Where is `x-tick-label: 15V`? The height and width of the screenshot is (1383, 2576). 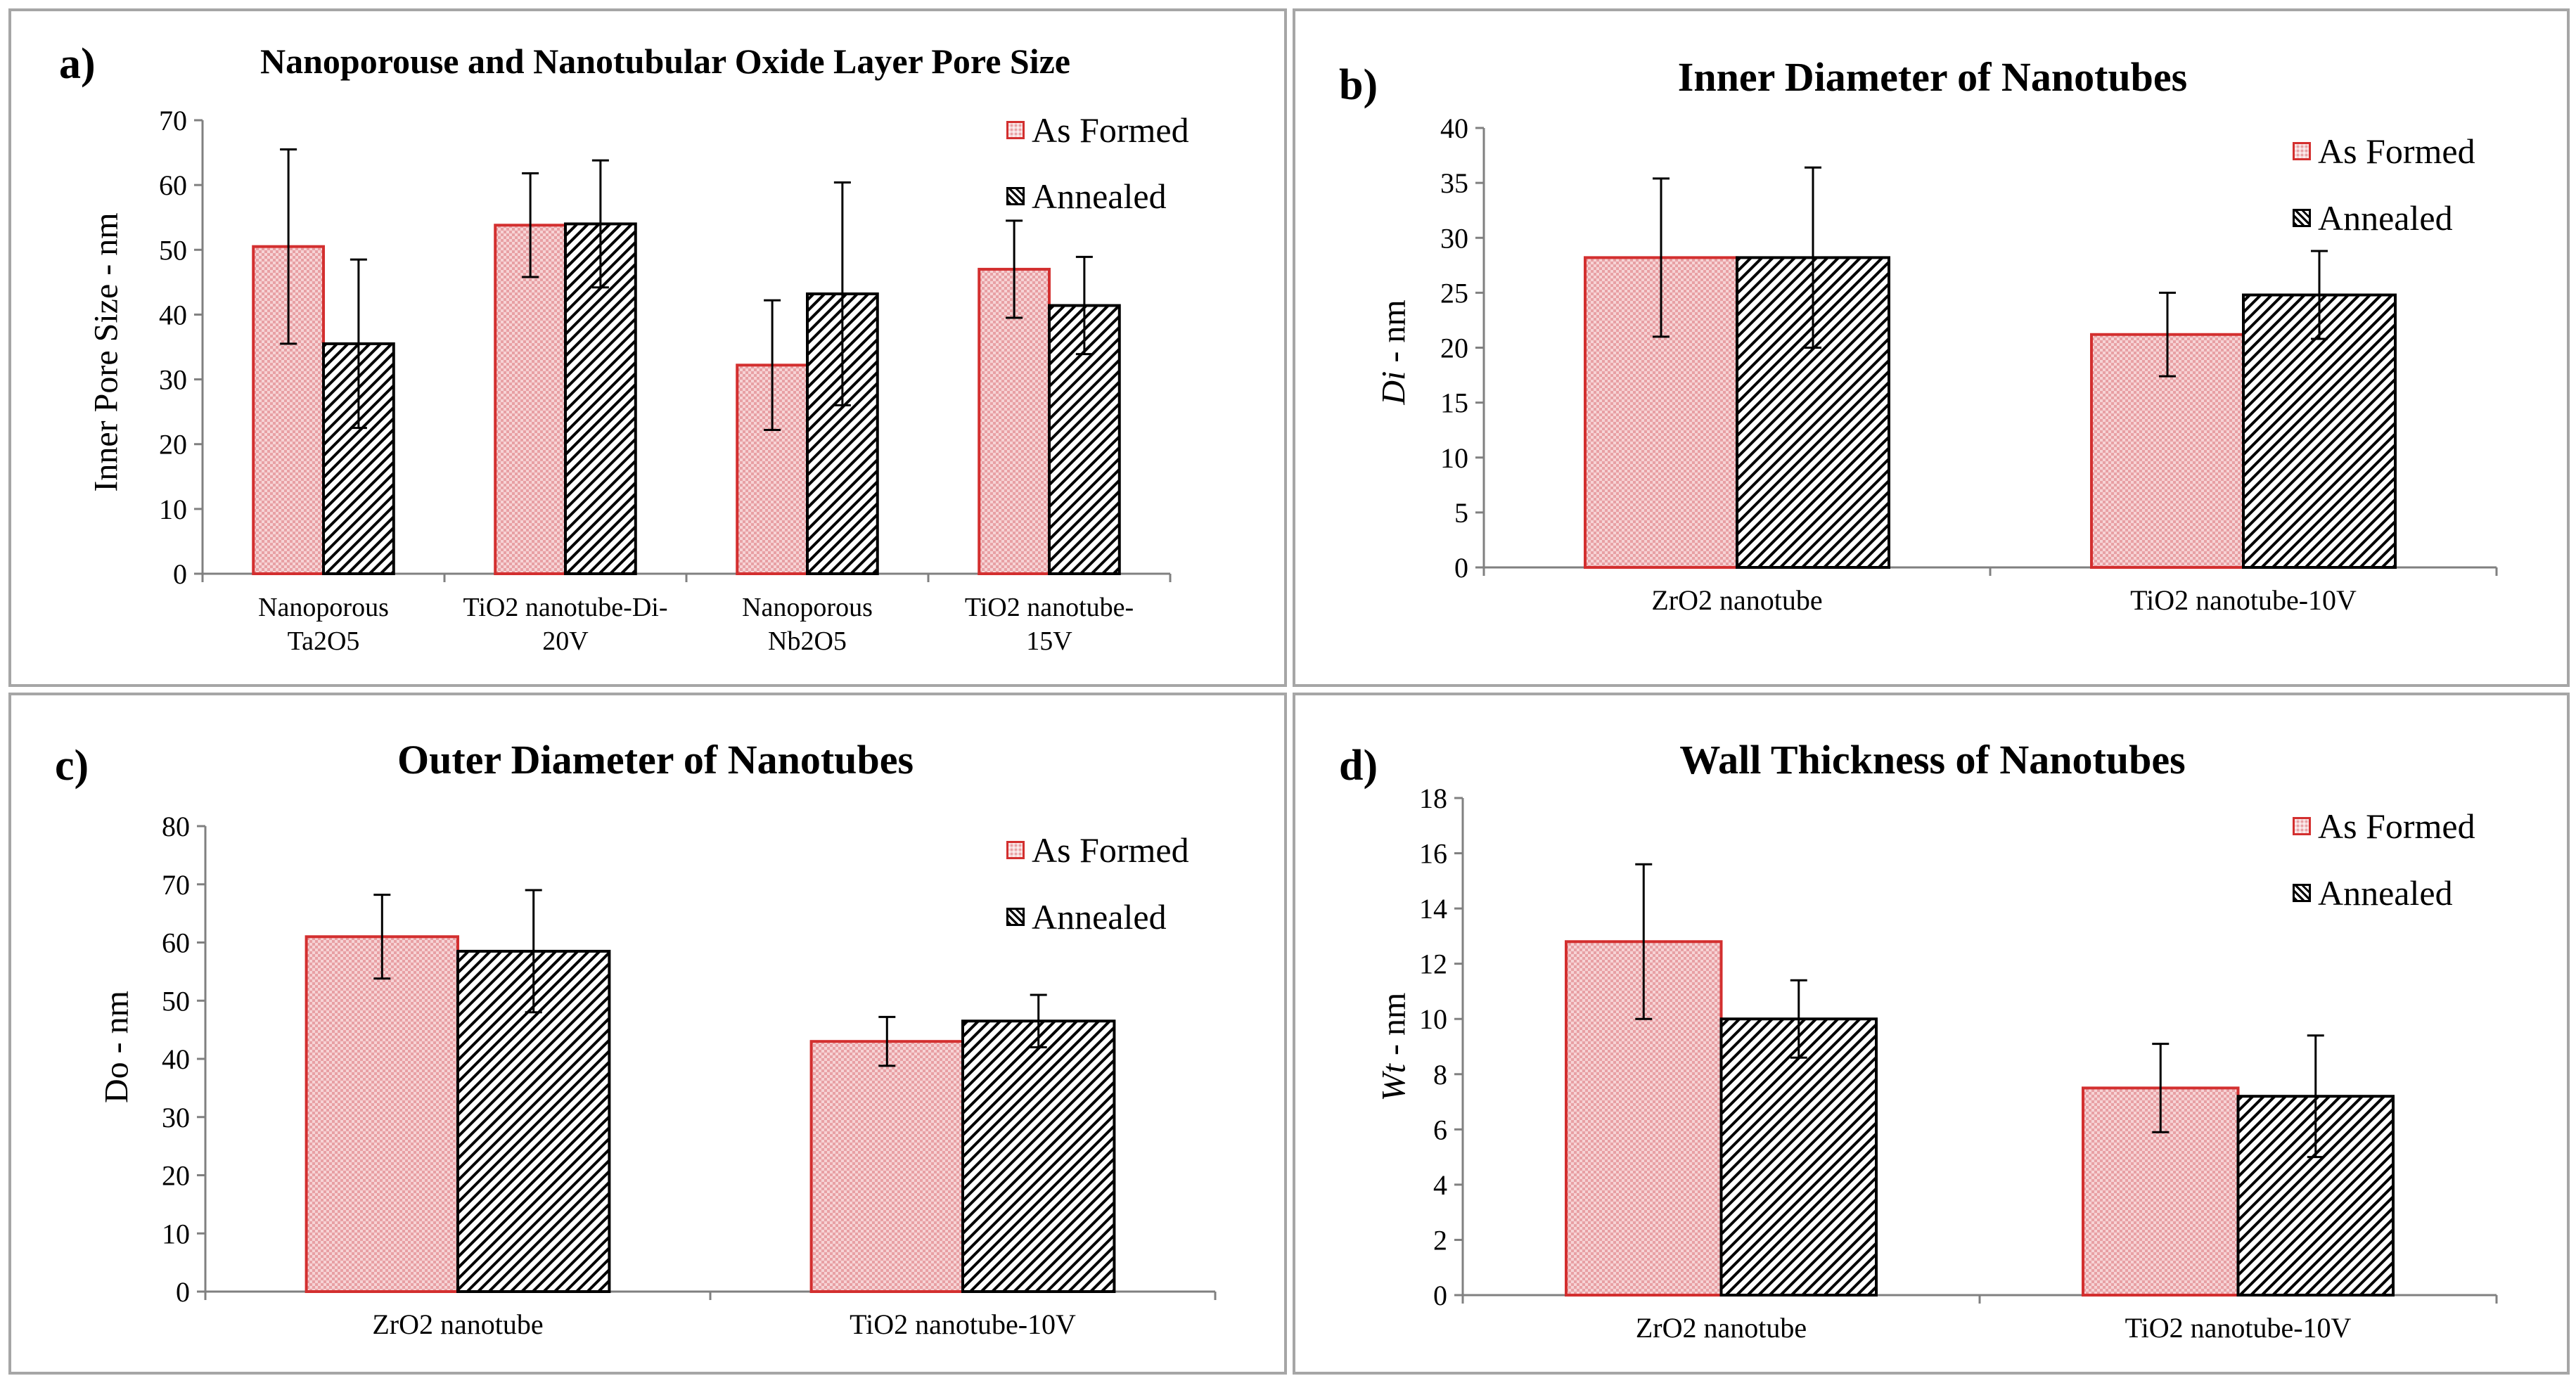
x-tick-label: 15V is located at coordinates (1049, 641).